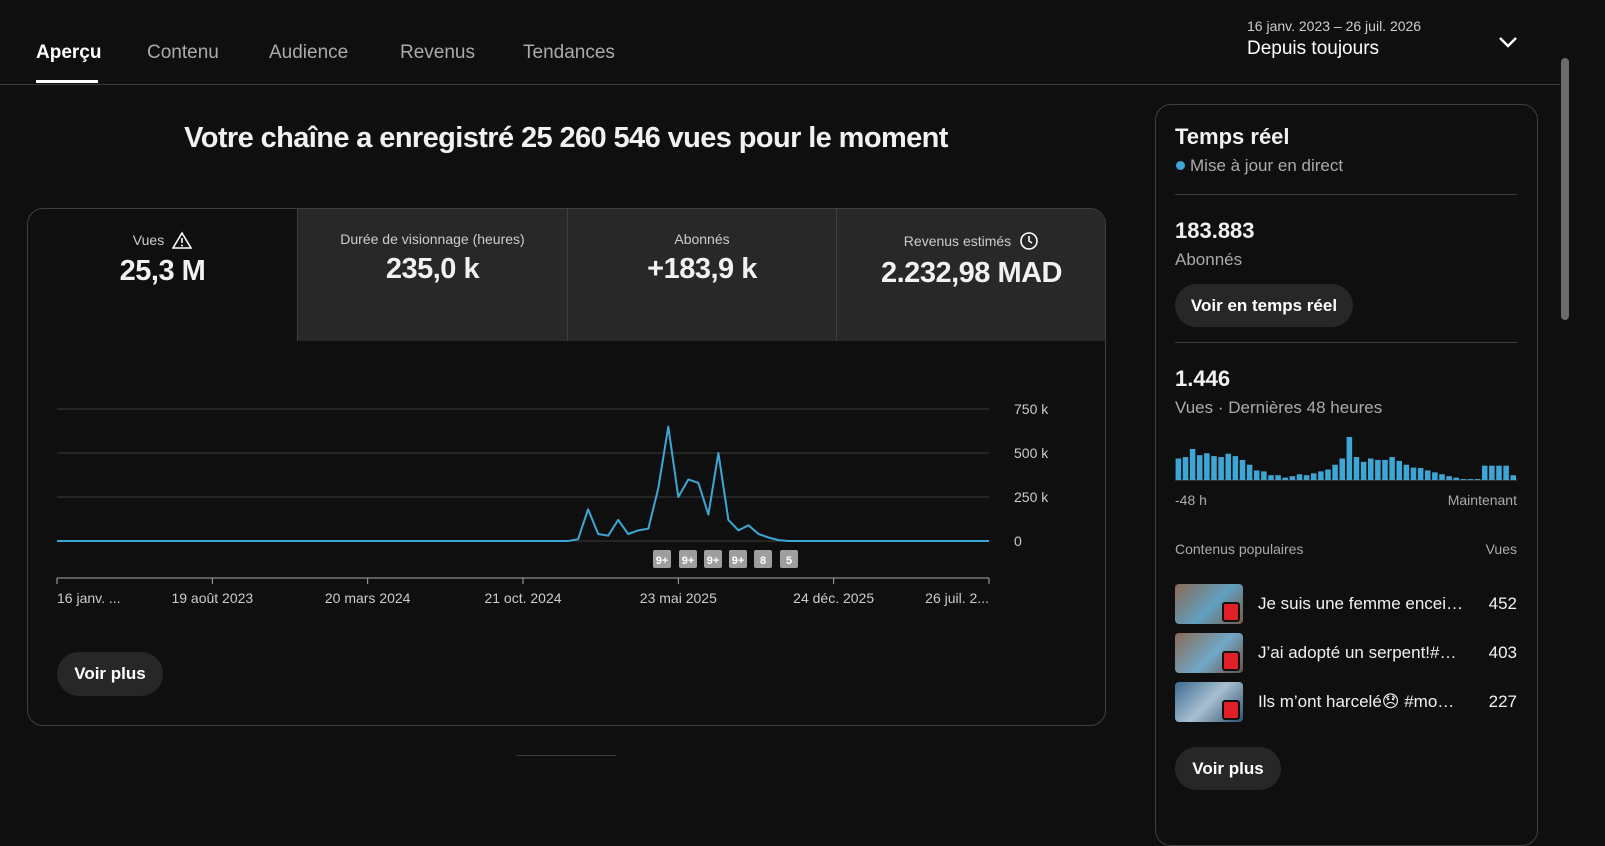  I want to click on metric-value: 25,3 M, so click(162, 271).